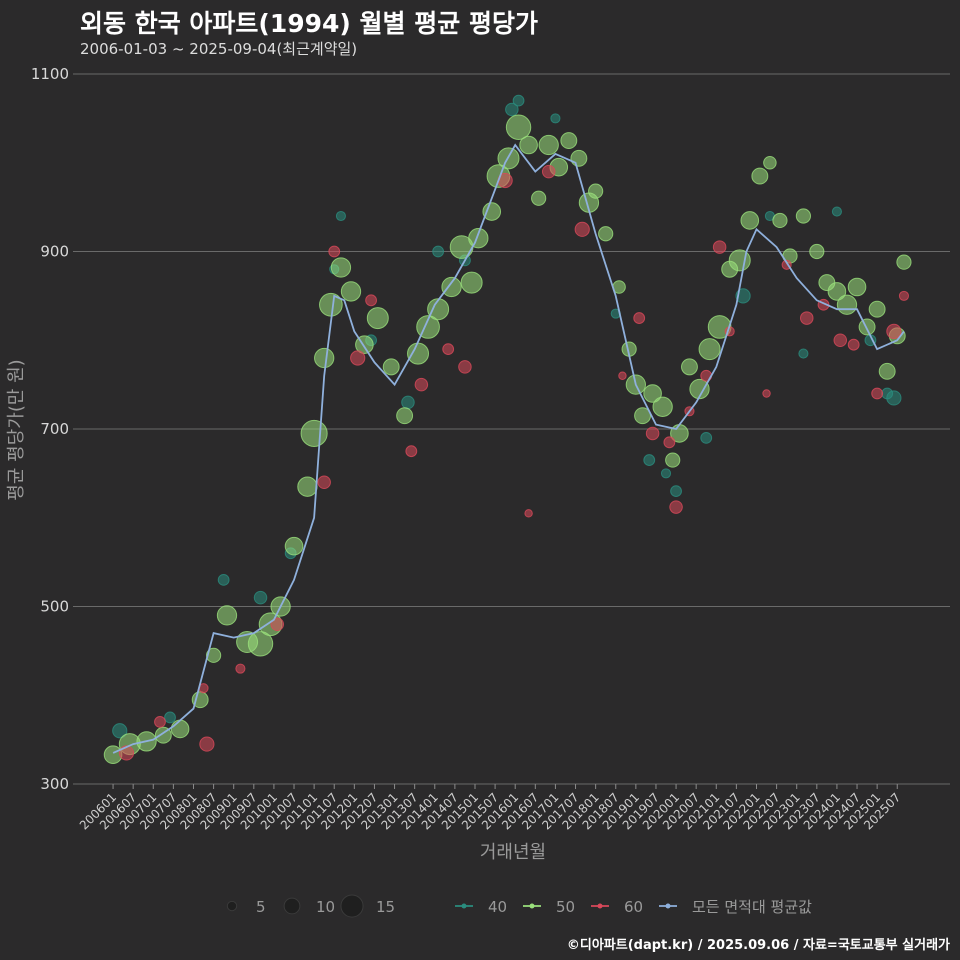 The image size is (960, 960). Describe the element at coordinates (385, 907) in the screenshot. I see `size-legend-label: 15` at that location.